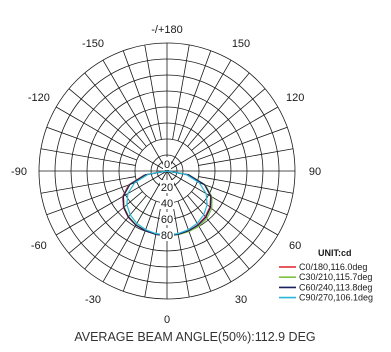 This screenshot has height=352, width=391. What do you see at coordinates (93, 44) in the screenshot?
I see `angle-tick-label: -150` at bounding box center [93, 44].